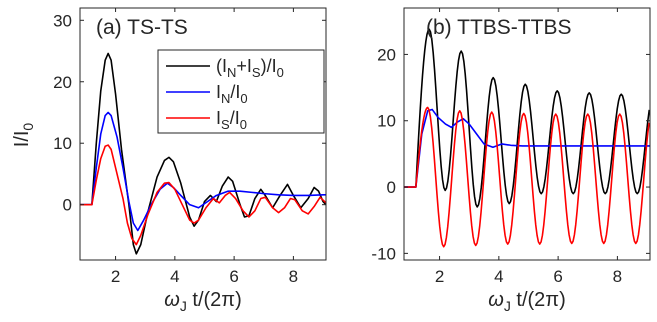 Image resolution: width=657 pixels, height=322 pixels. What do you see at coordinates (293, 276) in the screenshot?
I see `panel-a-x-tick-label: 8` at bounding box center [293, 276].